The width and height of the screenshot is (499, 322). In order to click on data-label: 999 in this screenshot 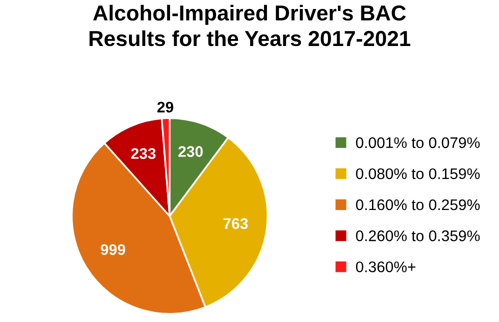, I will do `click(113, 250)`.